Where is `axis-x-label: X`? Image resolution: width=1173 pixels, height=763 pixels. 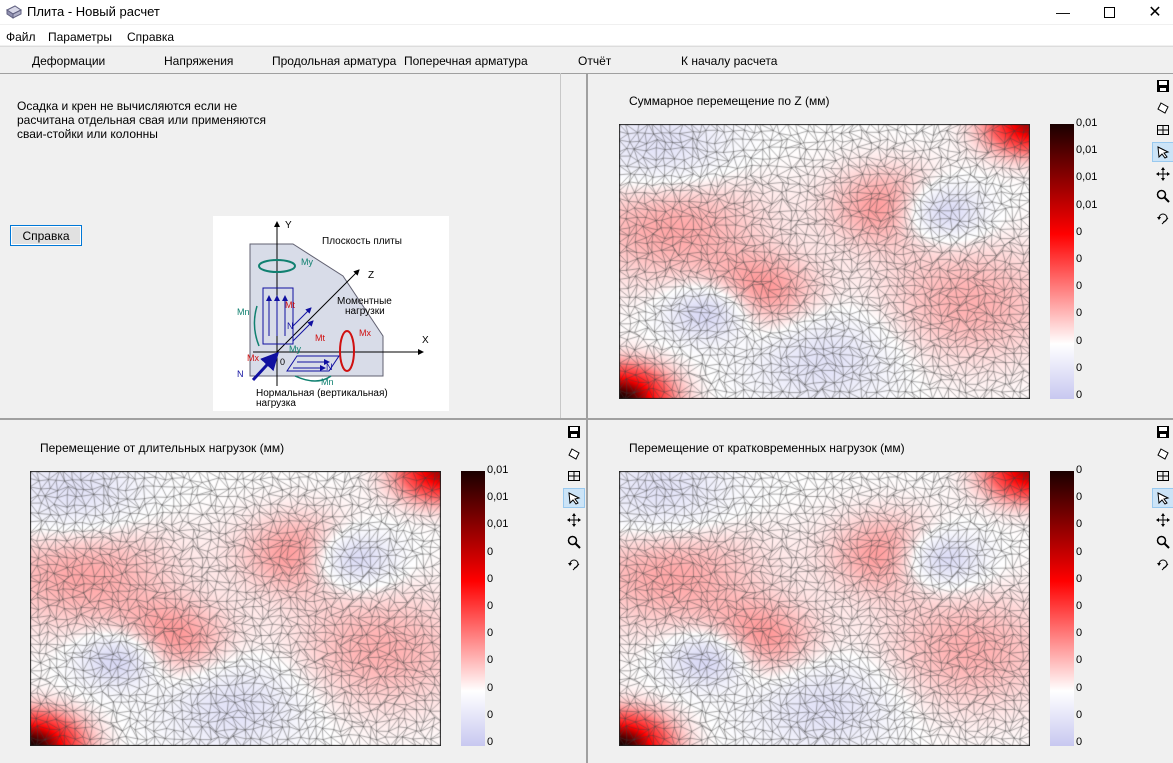
axis-x-label: X is located at coordinates (425, 340).